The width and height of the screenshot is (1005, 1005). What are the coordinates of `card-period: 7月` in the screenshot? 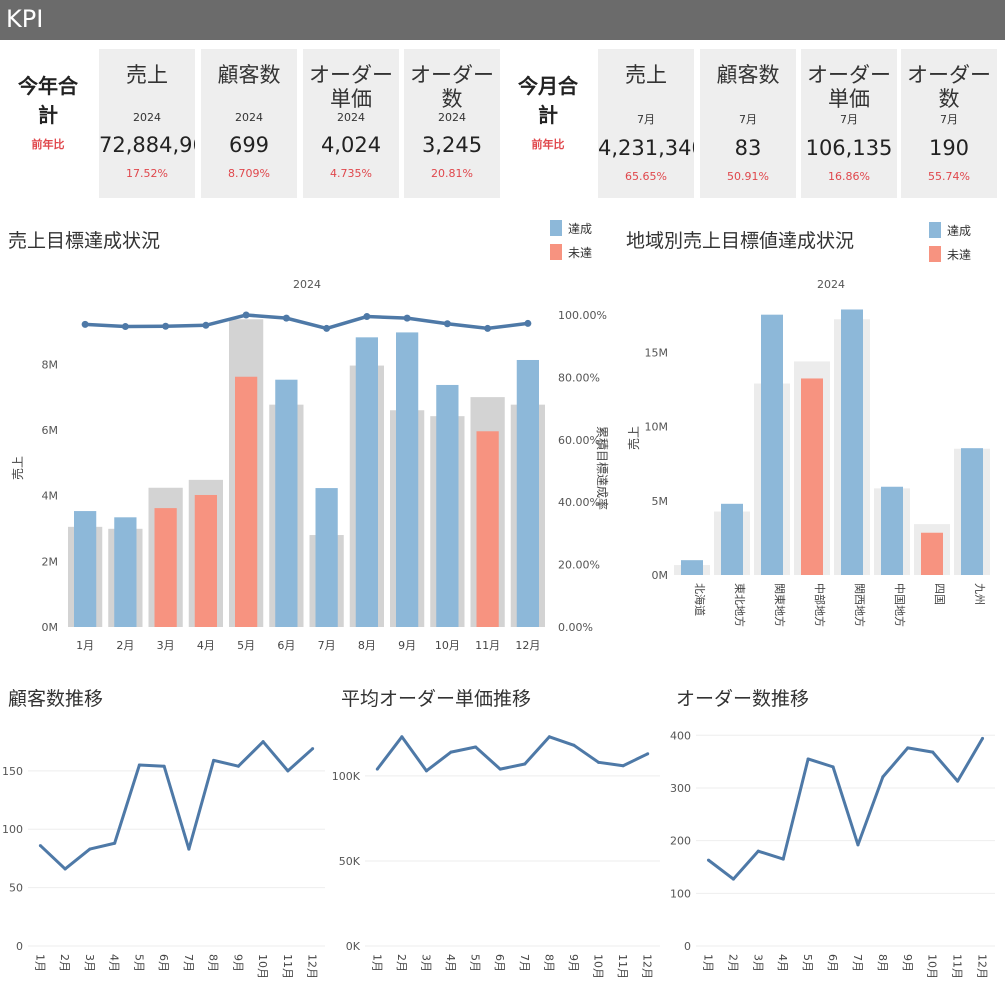 It's located at (748, 119).